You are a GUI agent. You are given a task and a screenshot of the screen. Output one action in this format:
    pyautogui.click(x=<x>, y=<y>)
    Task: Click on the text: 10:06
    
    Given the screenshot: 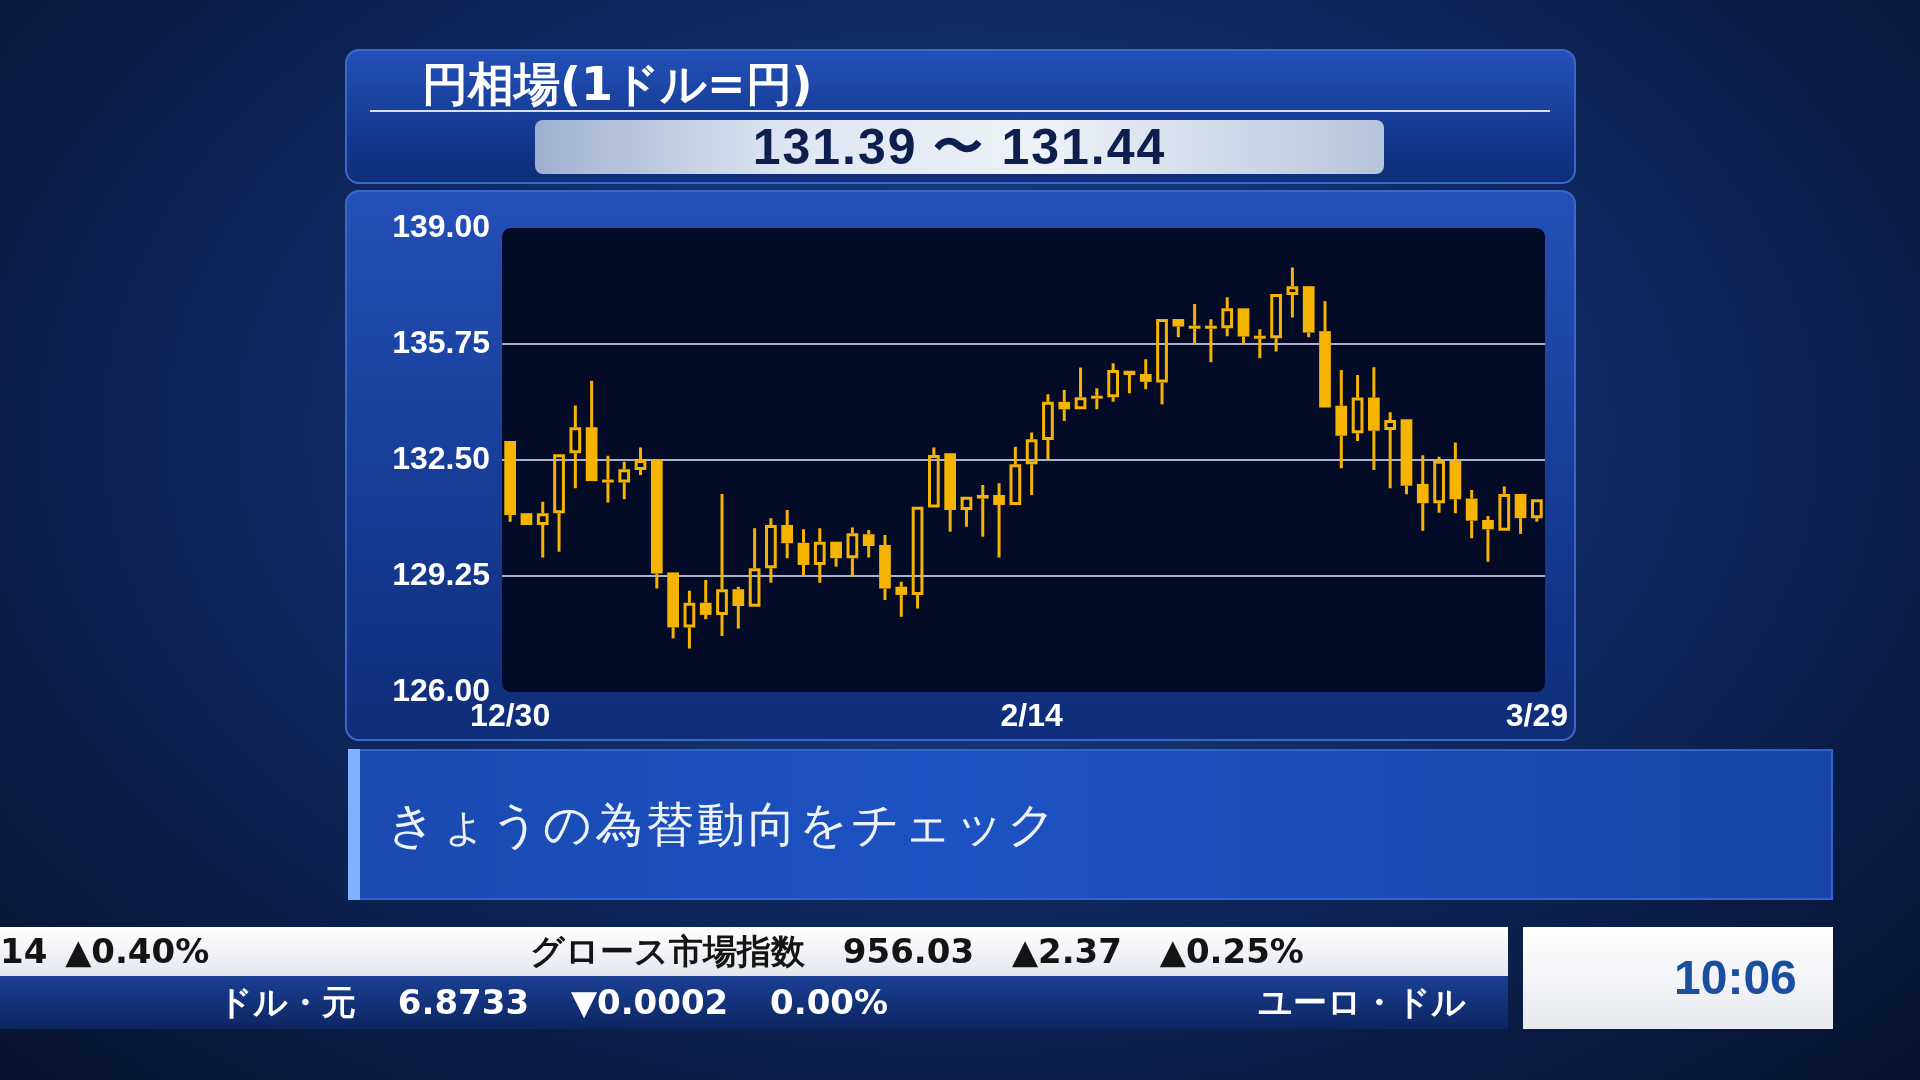 What is the action you would take?
    pyautogui.click(x=1735, y=978)
    